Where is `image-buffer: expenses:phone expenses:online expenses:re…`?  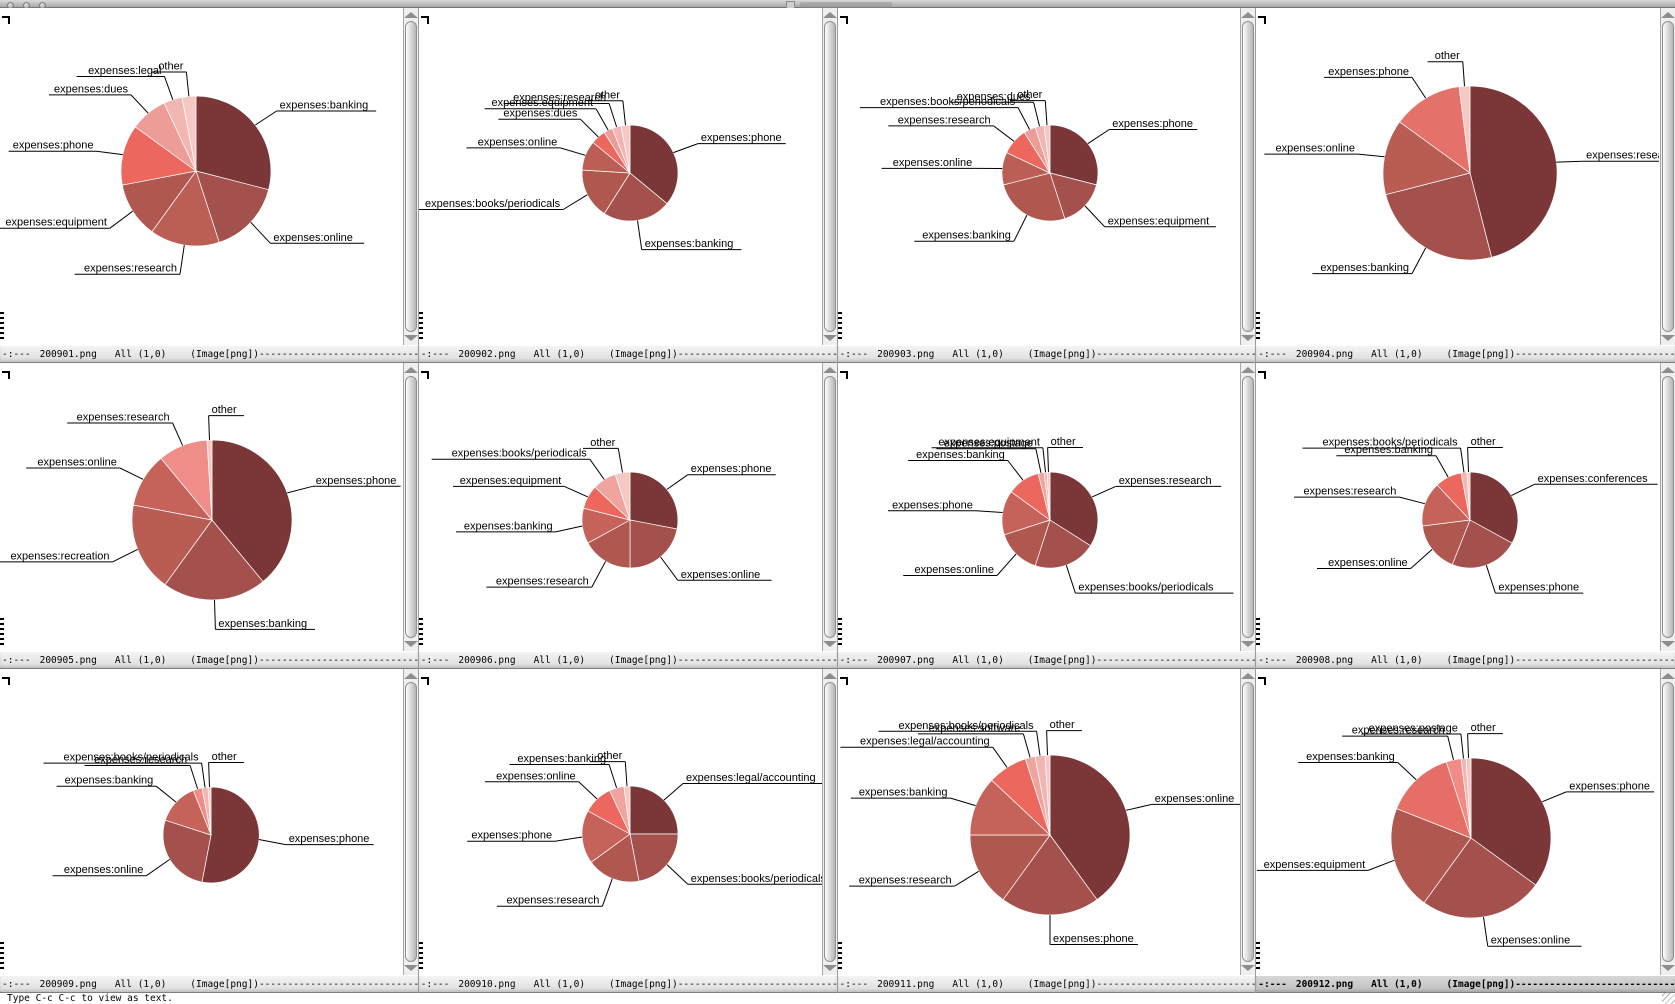 image-buffer: expenses:phone expenses:online expenses:re… is located at coordinates (627, 507).